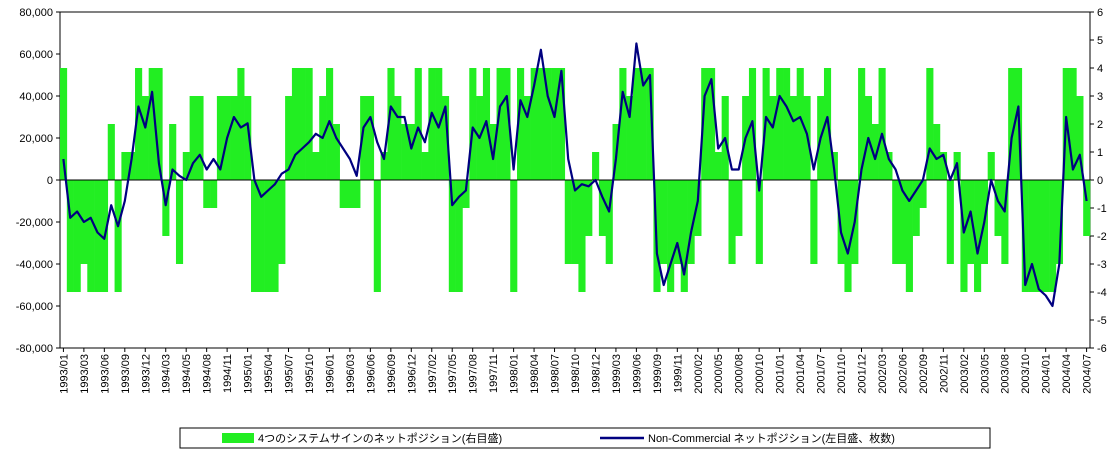 This screenshot has height=460, width=1120. What do you see at coordinates (34, 265) in the screenshot?
I see `y-tick-label: -40,000` at bounding box center [34, 265].